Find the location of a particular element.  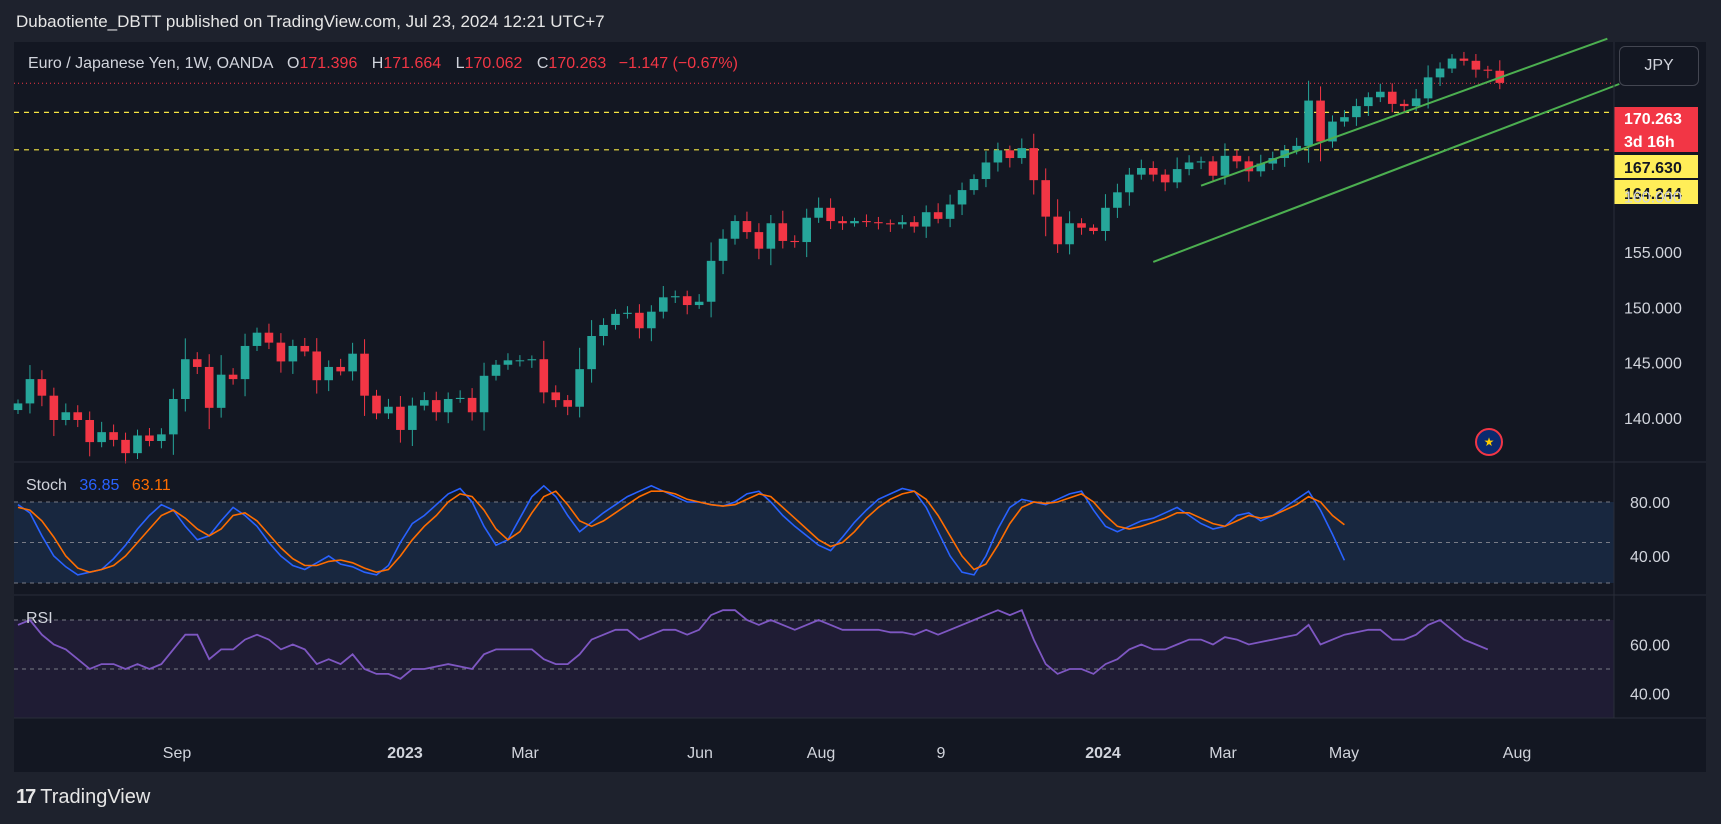

currency-button: JPY is located at coordinates (1659, 66).